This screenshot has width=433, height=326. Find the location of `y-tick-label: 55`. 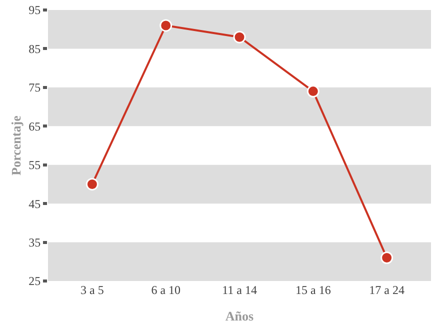

y-tick-label: 55 is located at coordinates (34, 165).